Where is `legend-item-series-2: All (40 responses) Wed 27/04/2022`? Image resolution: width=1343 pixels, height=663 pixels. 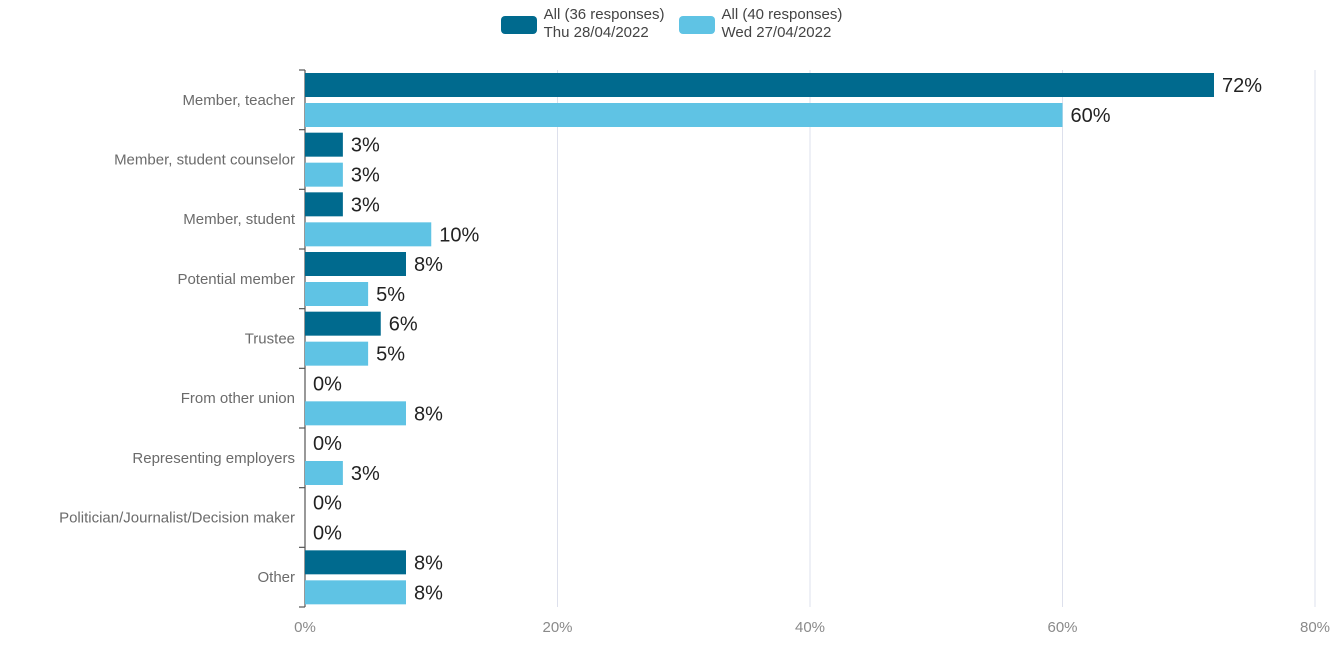 legend-item-series-2: All (40 responses) Wed 27/04/2022 is located at coordinates (760, 24).